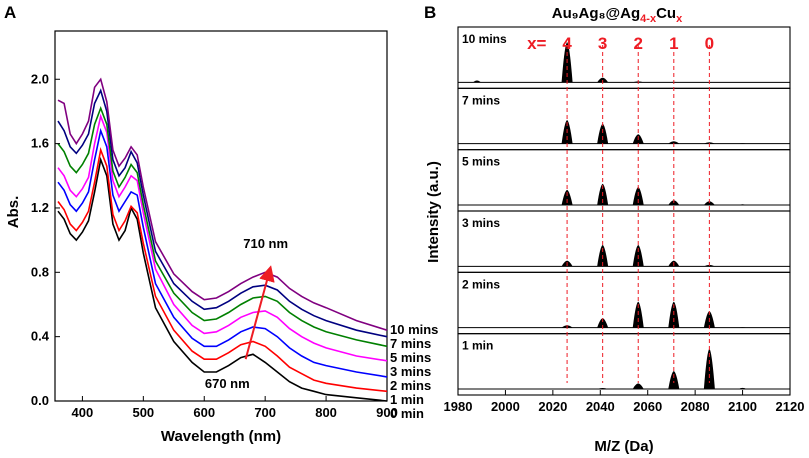 The width and height of the screenshot is (809, 458). Describe the element at coordinates (666, 13) in the screenshot. I see `title-part-2: Cu` at that location.